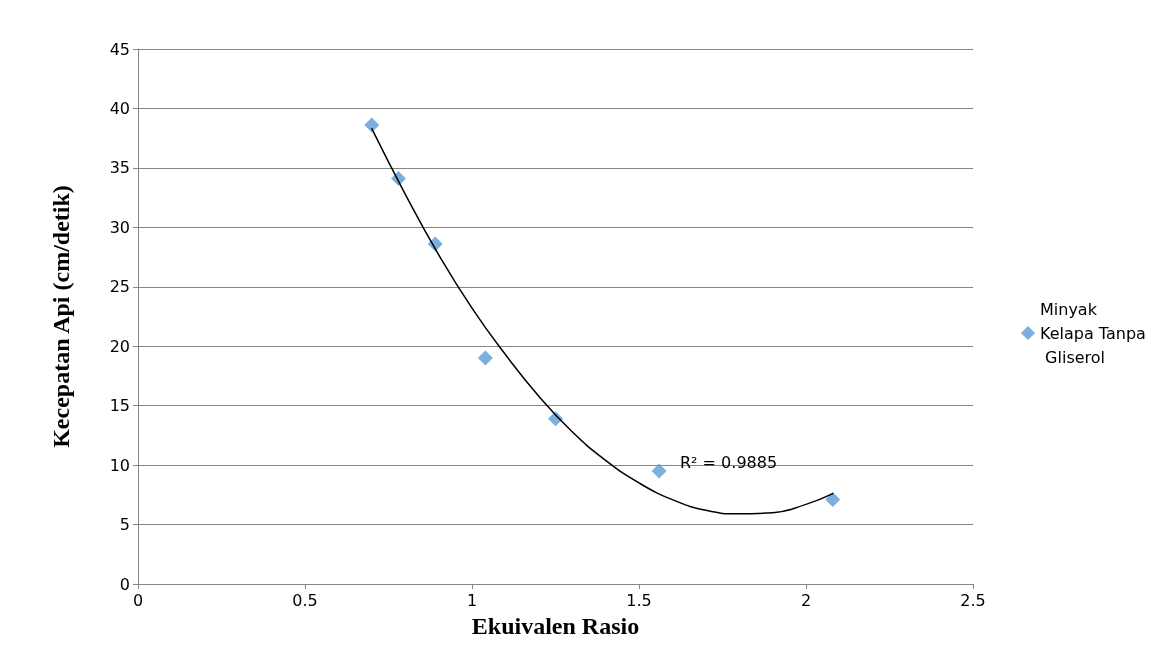 This screenshot has height=666, width=1173. Describe the element at coordinates (305, 600) in the screenshot. I see `x-tick-label: 0.5` at that location.